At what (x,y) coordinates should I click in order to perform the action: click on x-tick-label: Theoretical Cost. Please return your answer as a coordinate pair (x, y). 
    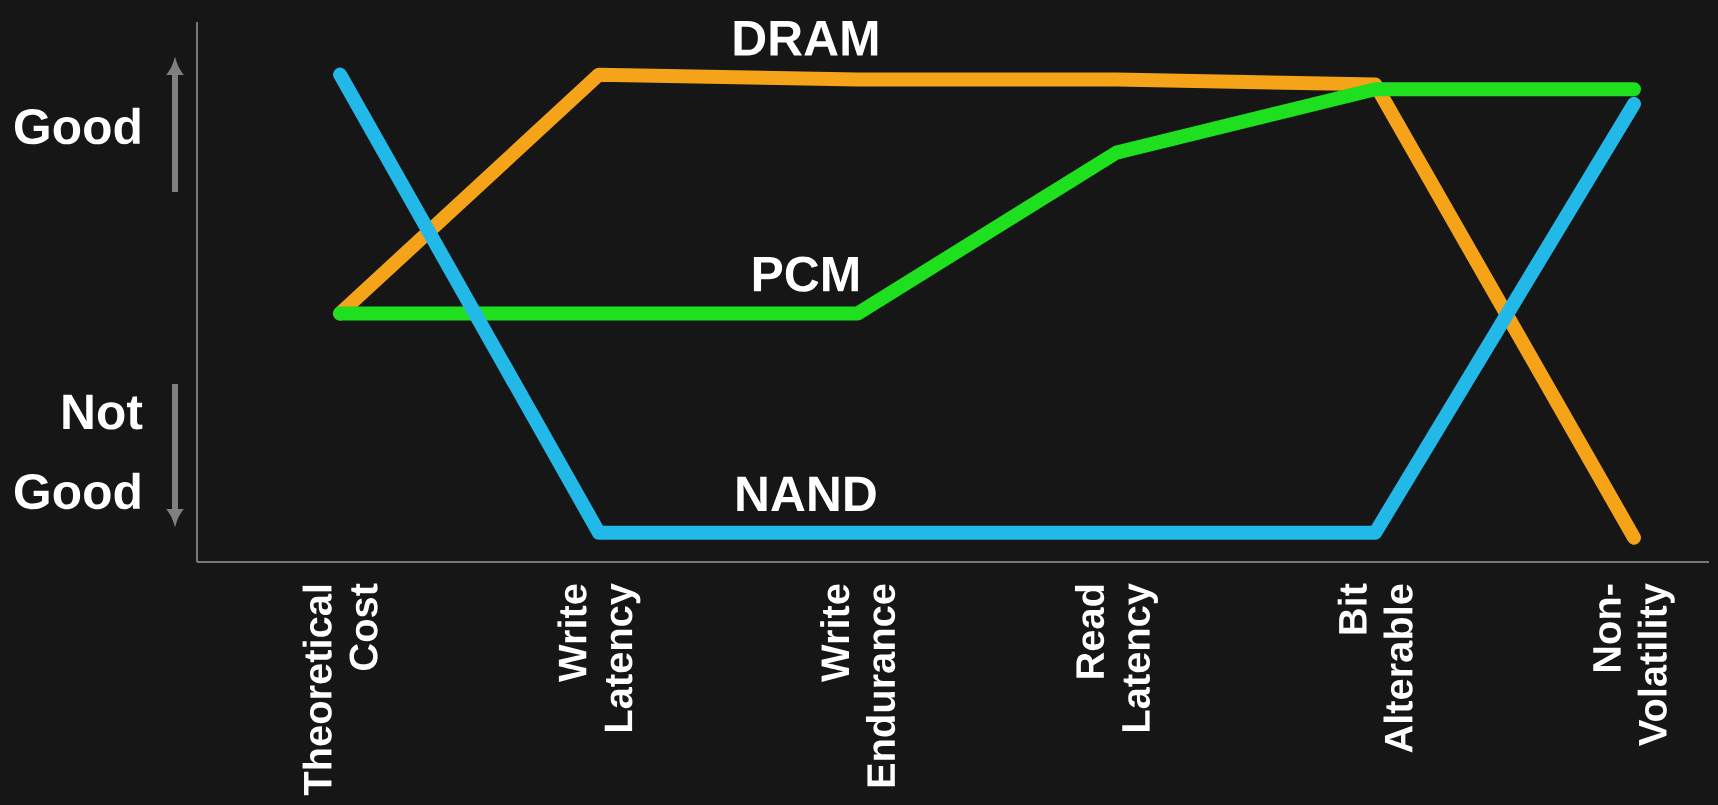
    Looking at the image, I should click on (340, 689).